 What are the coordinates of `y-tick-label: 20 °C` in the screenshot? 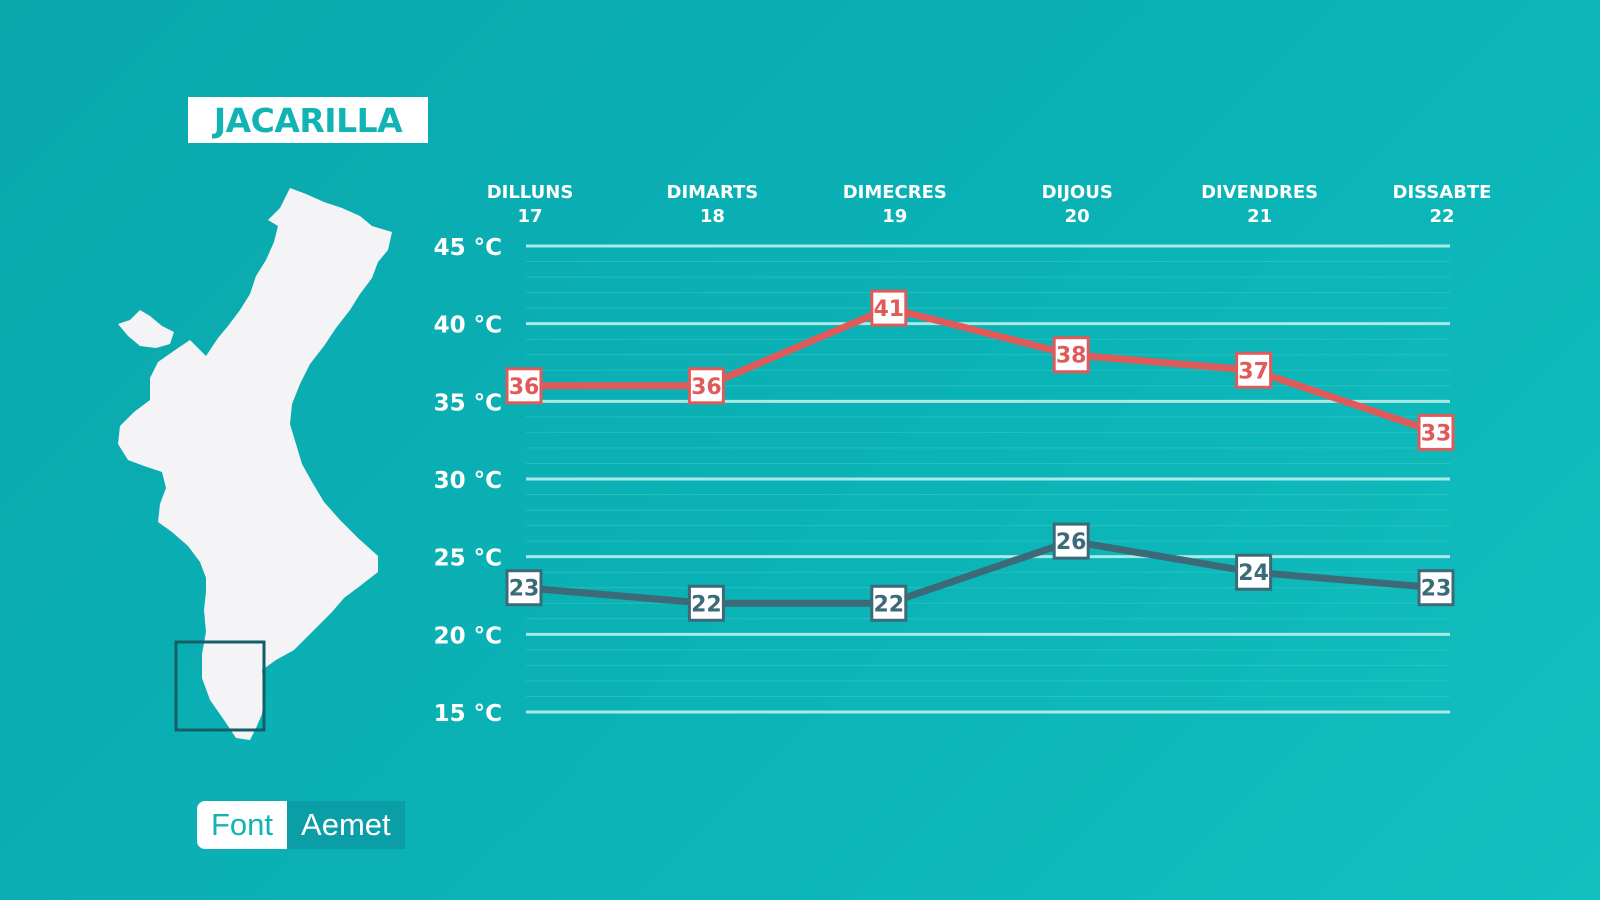 It's located at (468, 636).